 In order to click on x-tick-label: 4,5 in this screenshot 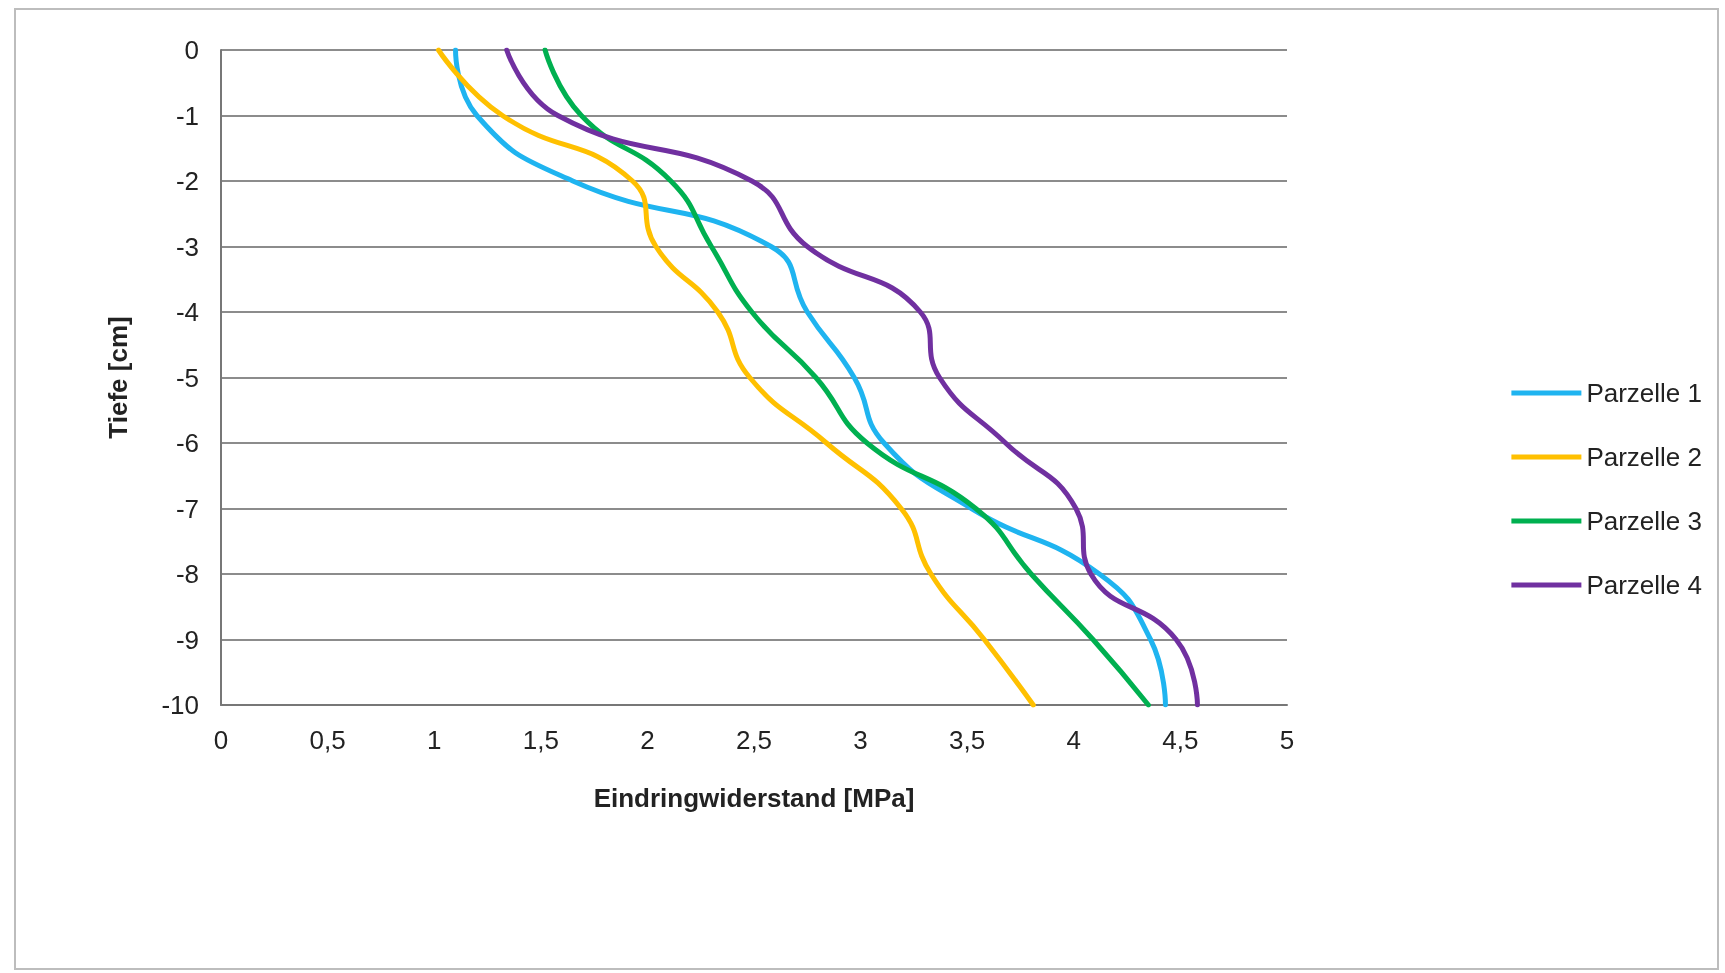, I will do `click(1180, 740)`.